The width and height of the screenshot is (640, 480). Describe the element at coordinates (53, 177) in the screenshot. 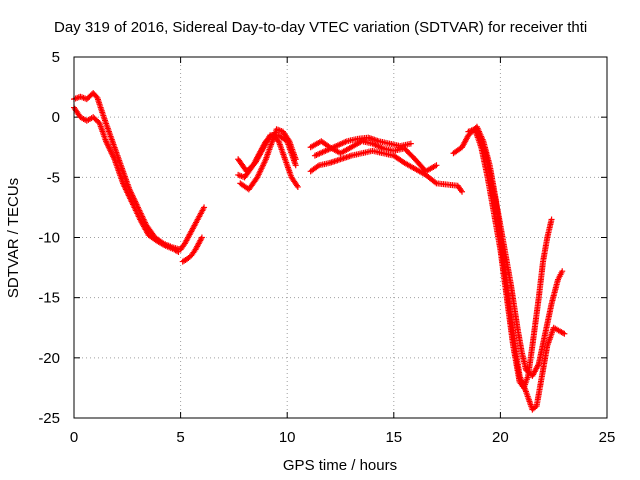

I see `y-tick-label: -5` at that location.